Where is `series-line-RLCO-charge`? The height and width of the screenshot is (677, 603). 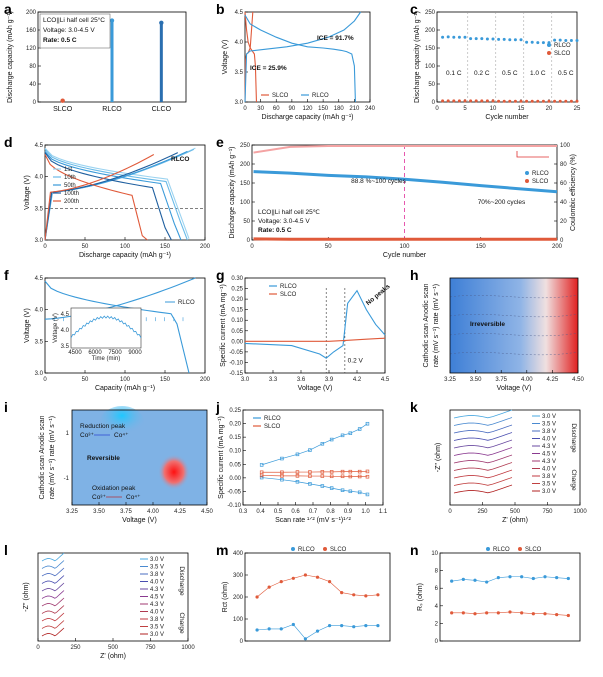 series-line-RLCO-charge is located at coordinates (303, 57).